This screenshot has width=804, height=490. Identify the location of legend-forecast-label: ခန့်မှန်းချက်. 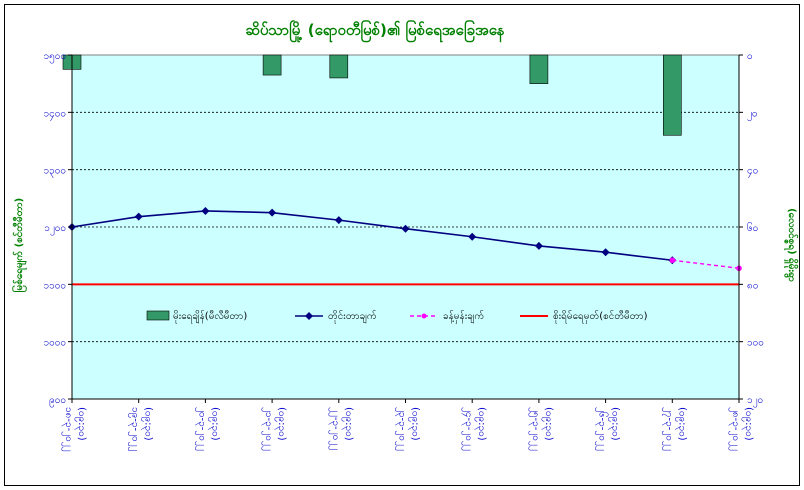
(463, 316).